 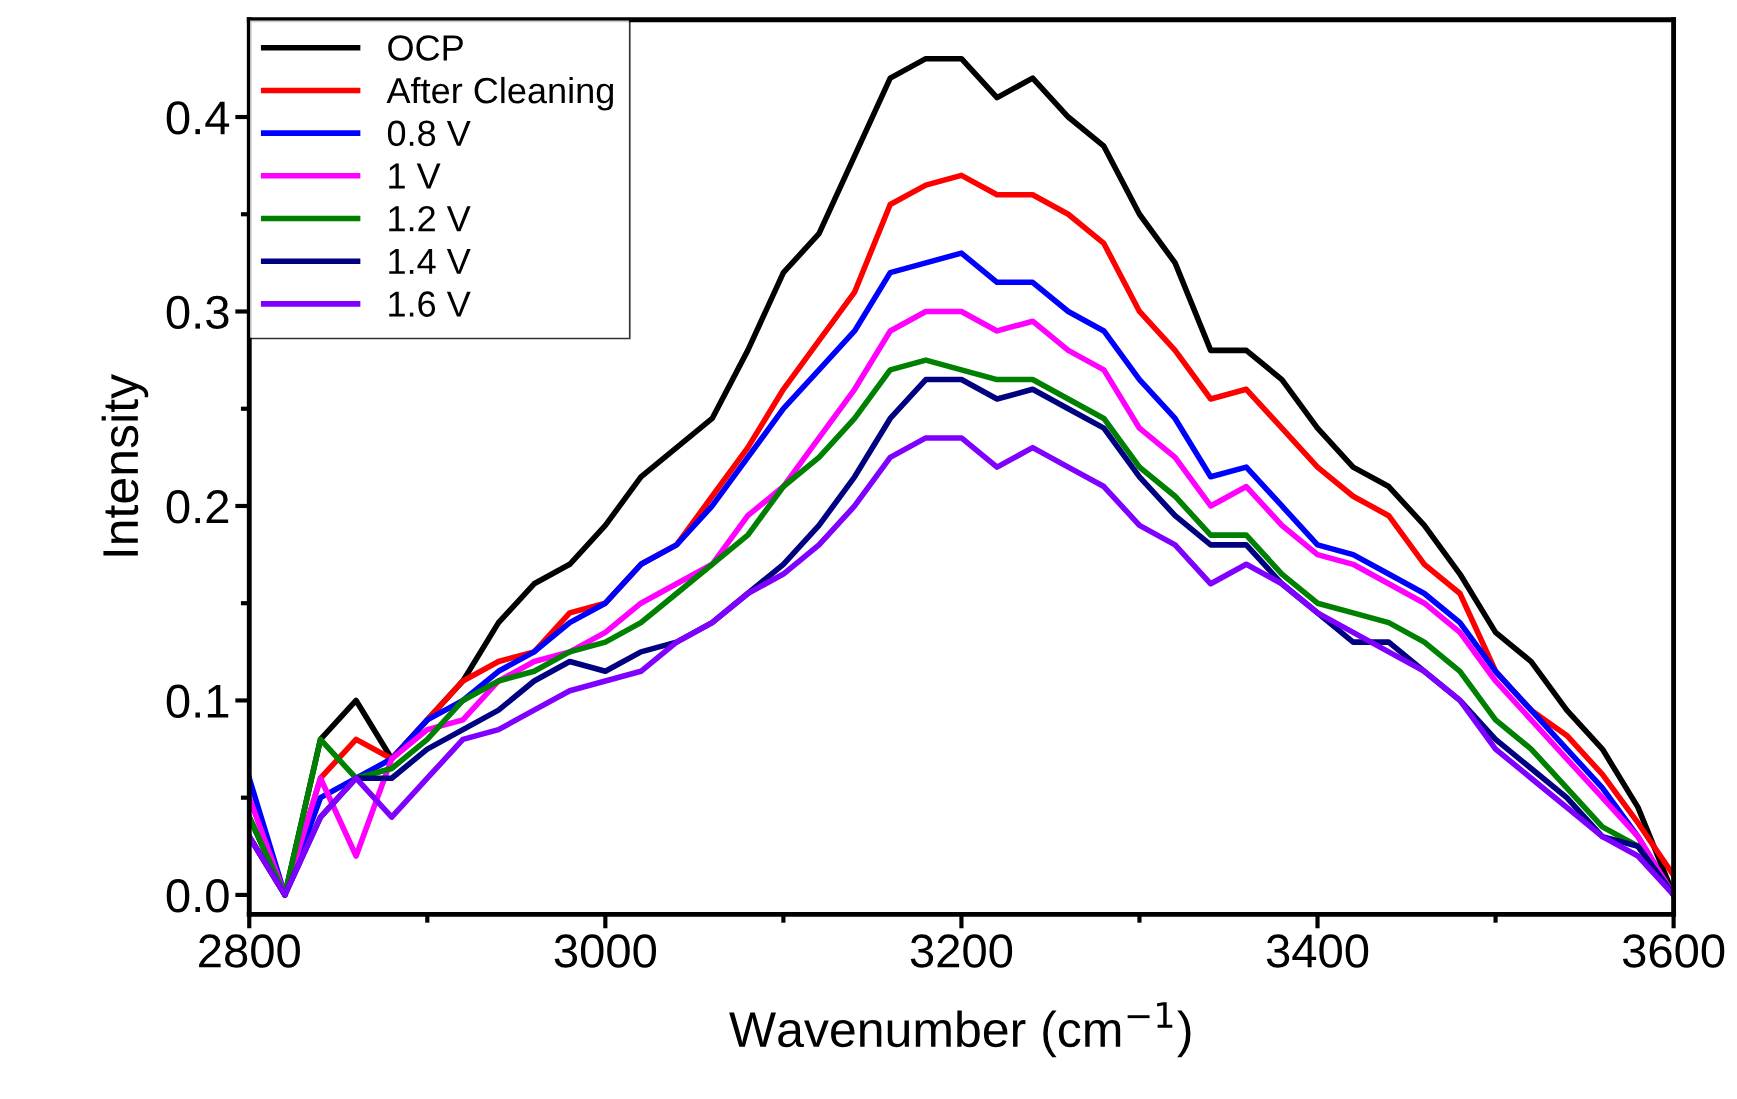 What do you see at coordinates (125, 465) in the screenshot?
I see `y-axis-title: Intensity` at bounding box center [125, 465].